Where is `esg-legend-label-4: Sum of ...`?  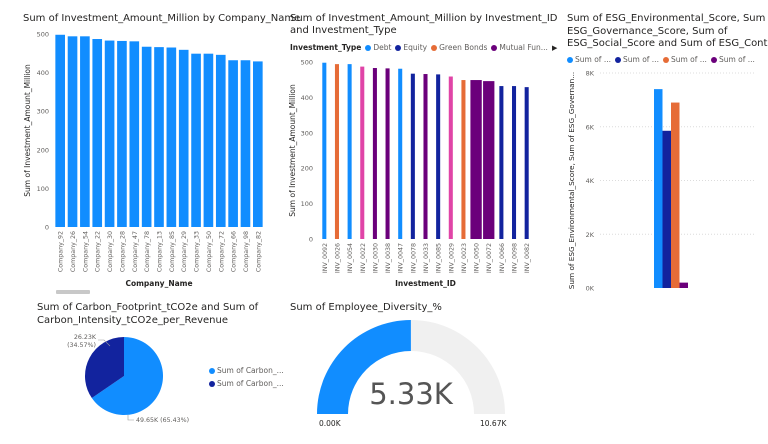
esg-legend-label-4: Sum of ... is located at coordinates (736, 59).